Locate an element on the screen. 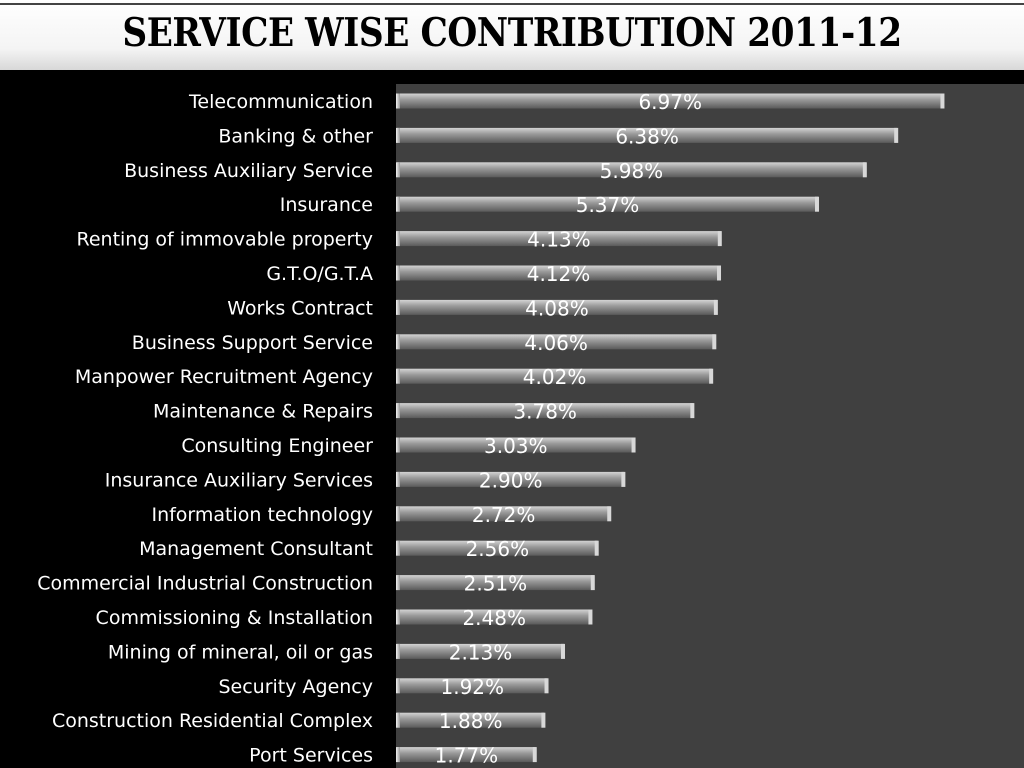  data-label: 5.37% is located at coordinates (608, 205).